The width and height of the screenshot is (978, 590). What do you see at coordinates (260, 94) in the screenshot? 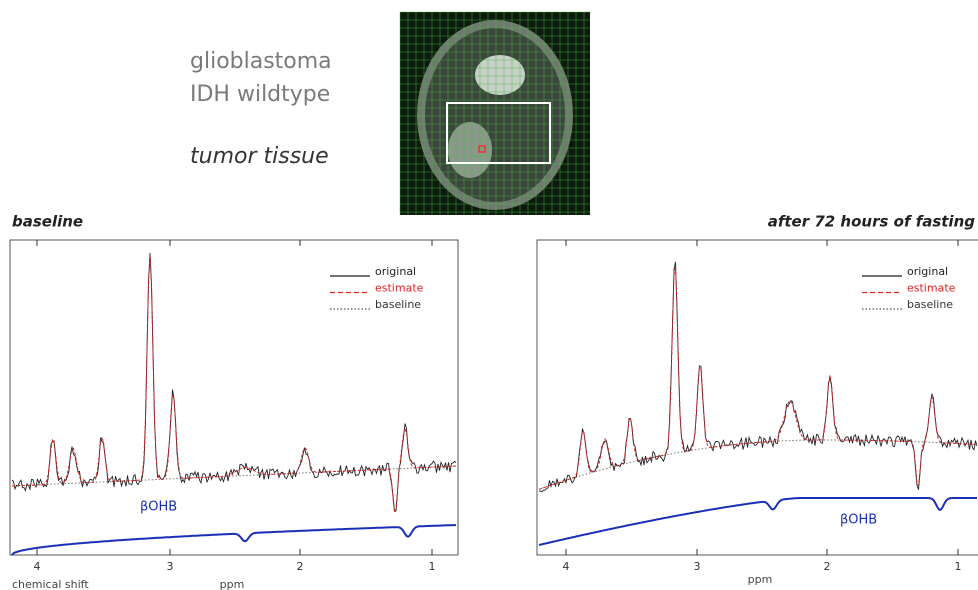
I see `diagnosis-line: IDH wildtype` at bounding box center [260, 94].